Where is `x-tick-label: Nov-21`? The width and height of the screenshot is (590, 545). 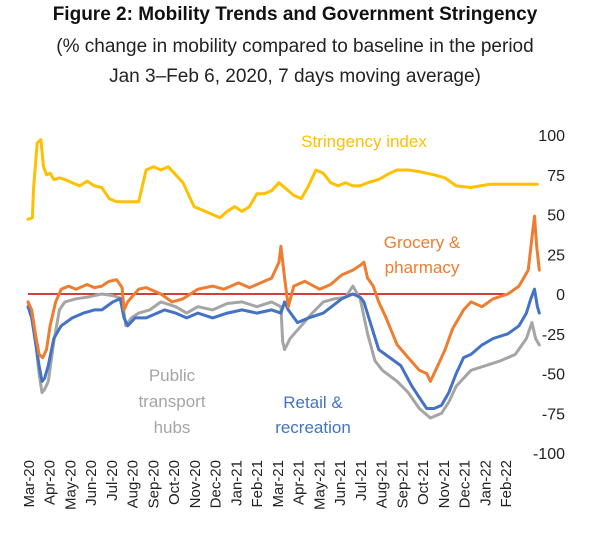
x-tick-label: Nov-21 is located at coordinates (444, 484).